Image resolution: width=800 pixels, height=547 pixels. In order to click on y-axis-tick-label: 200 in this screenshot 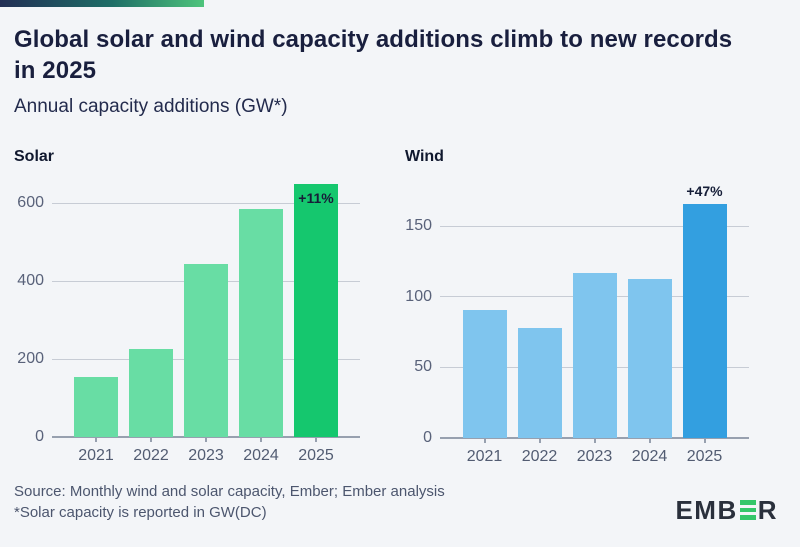, I will do `click(30, 359)`.